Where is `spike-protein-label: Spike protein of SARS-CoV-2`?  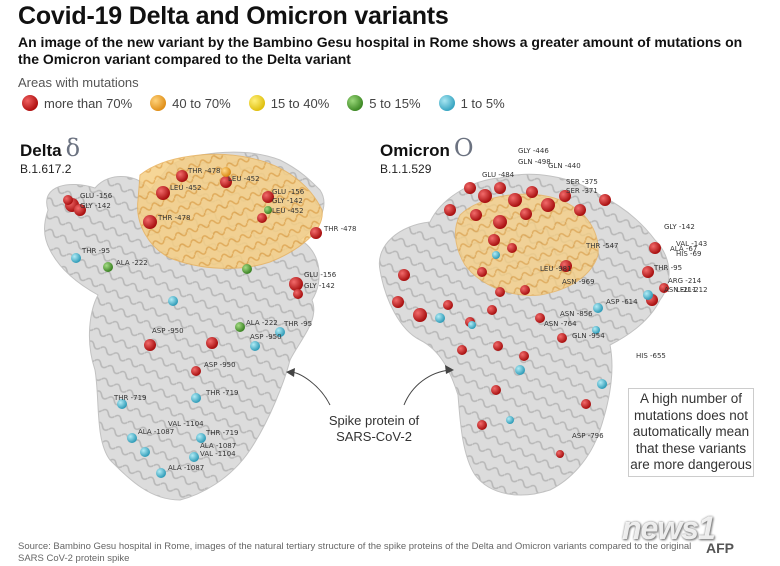 spike-protein-label: Spike protein of SARS-CoV-2 is located at coordinates (374, 428).